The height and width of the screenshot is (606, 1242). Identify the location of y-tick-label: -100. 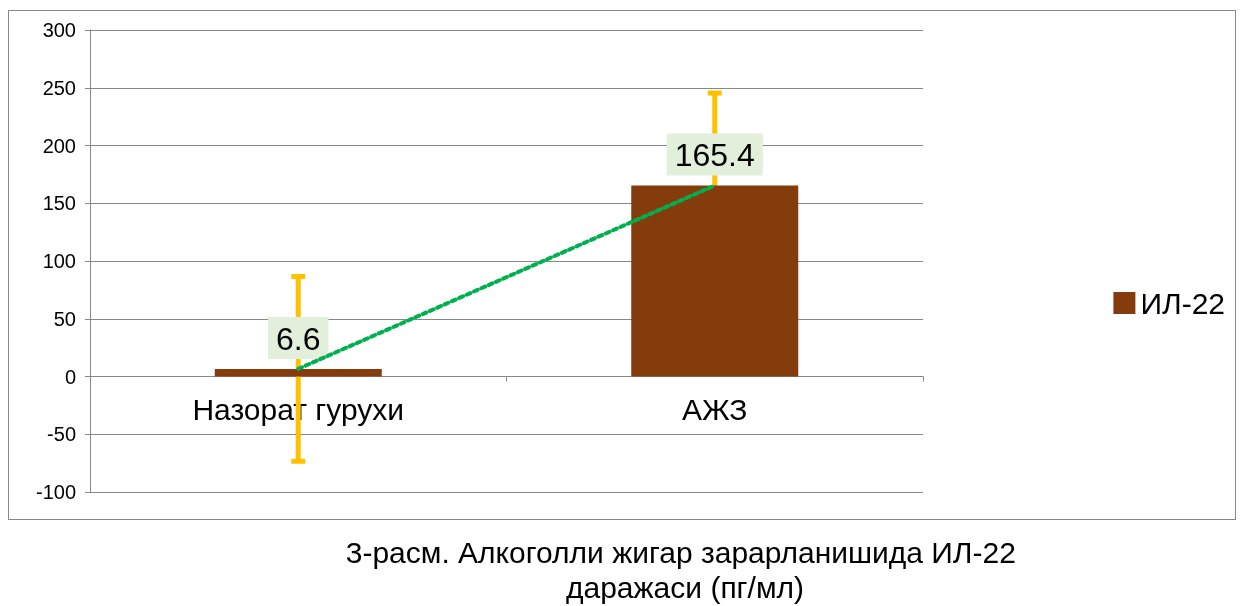
(55, 492).